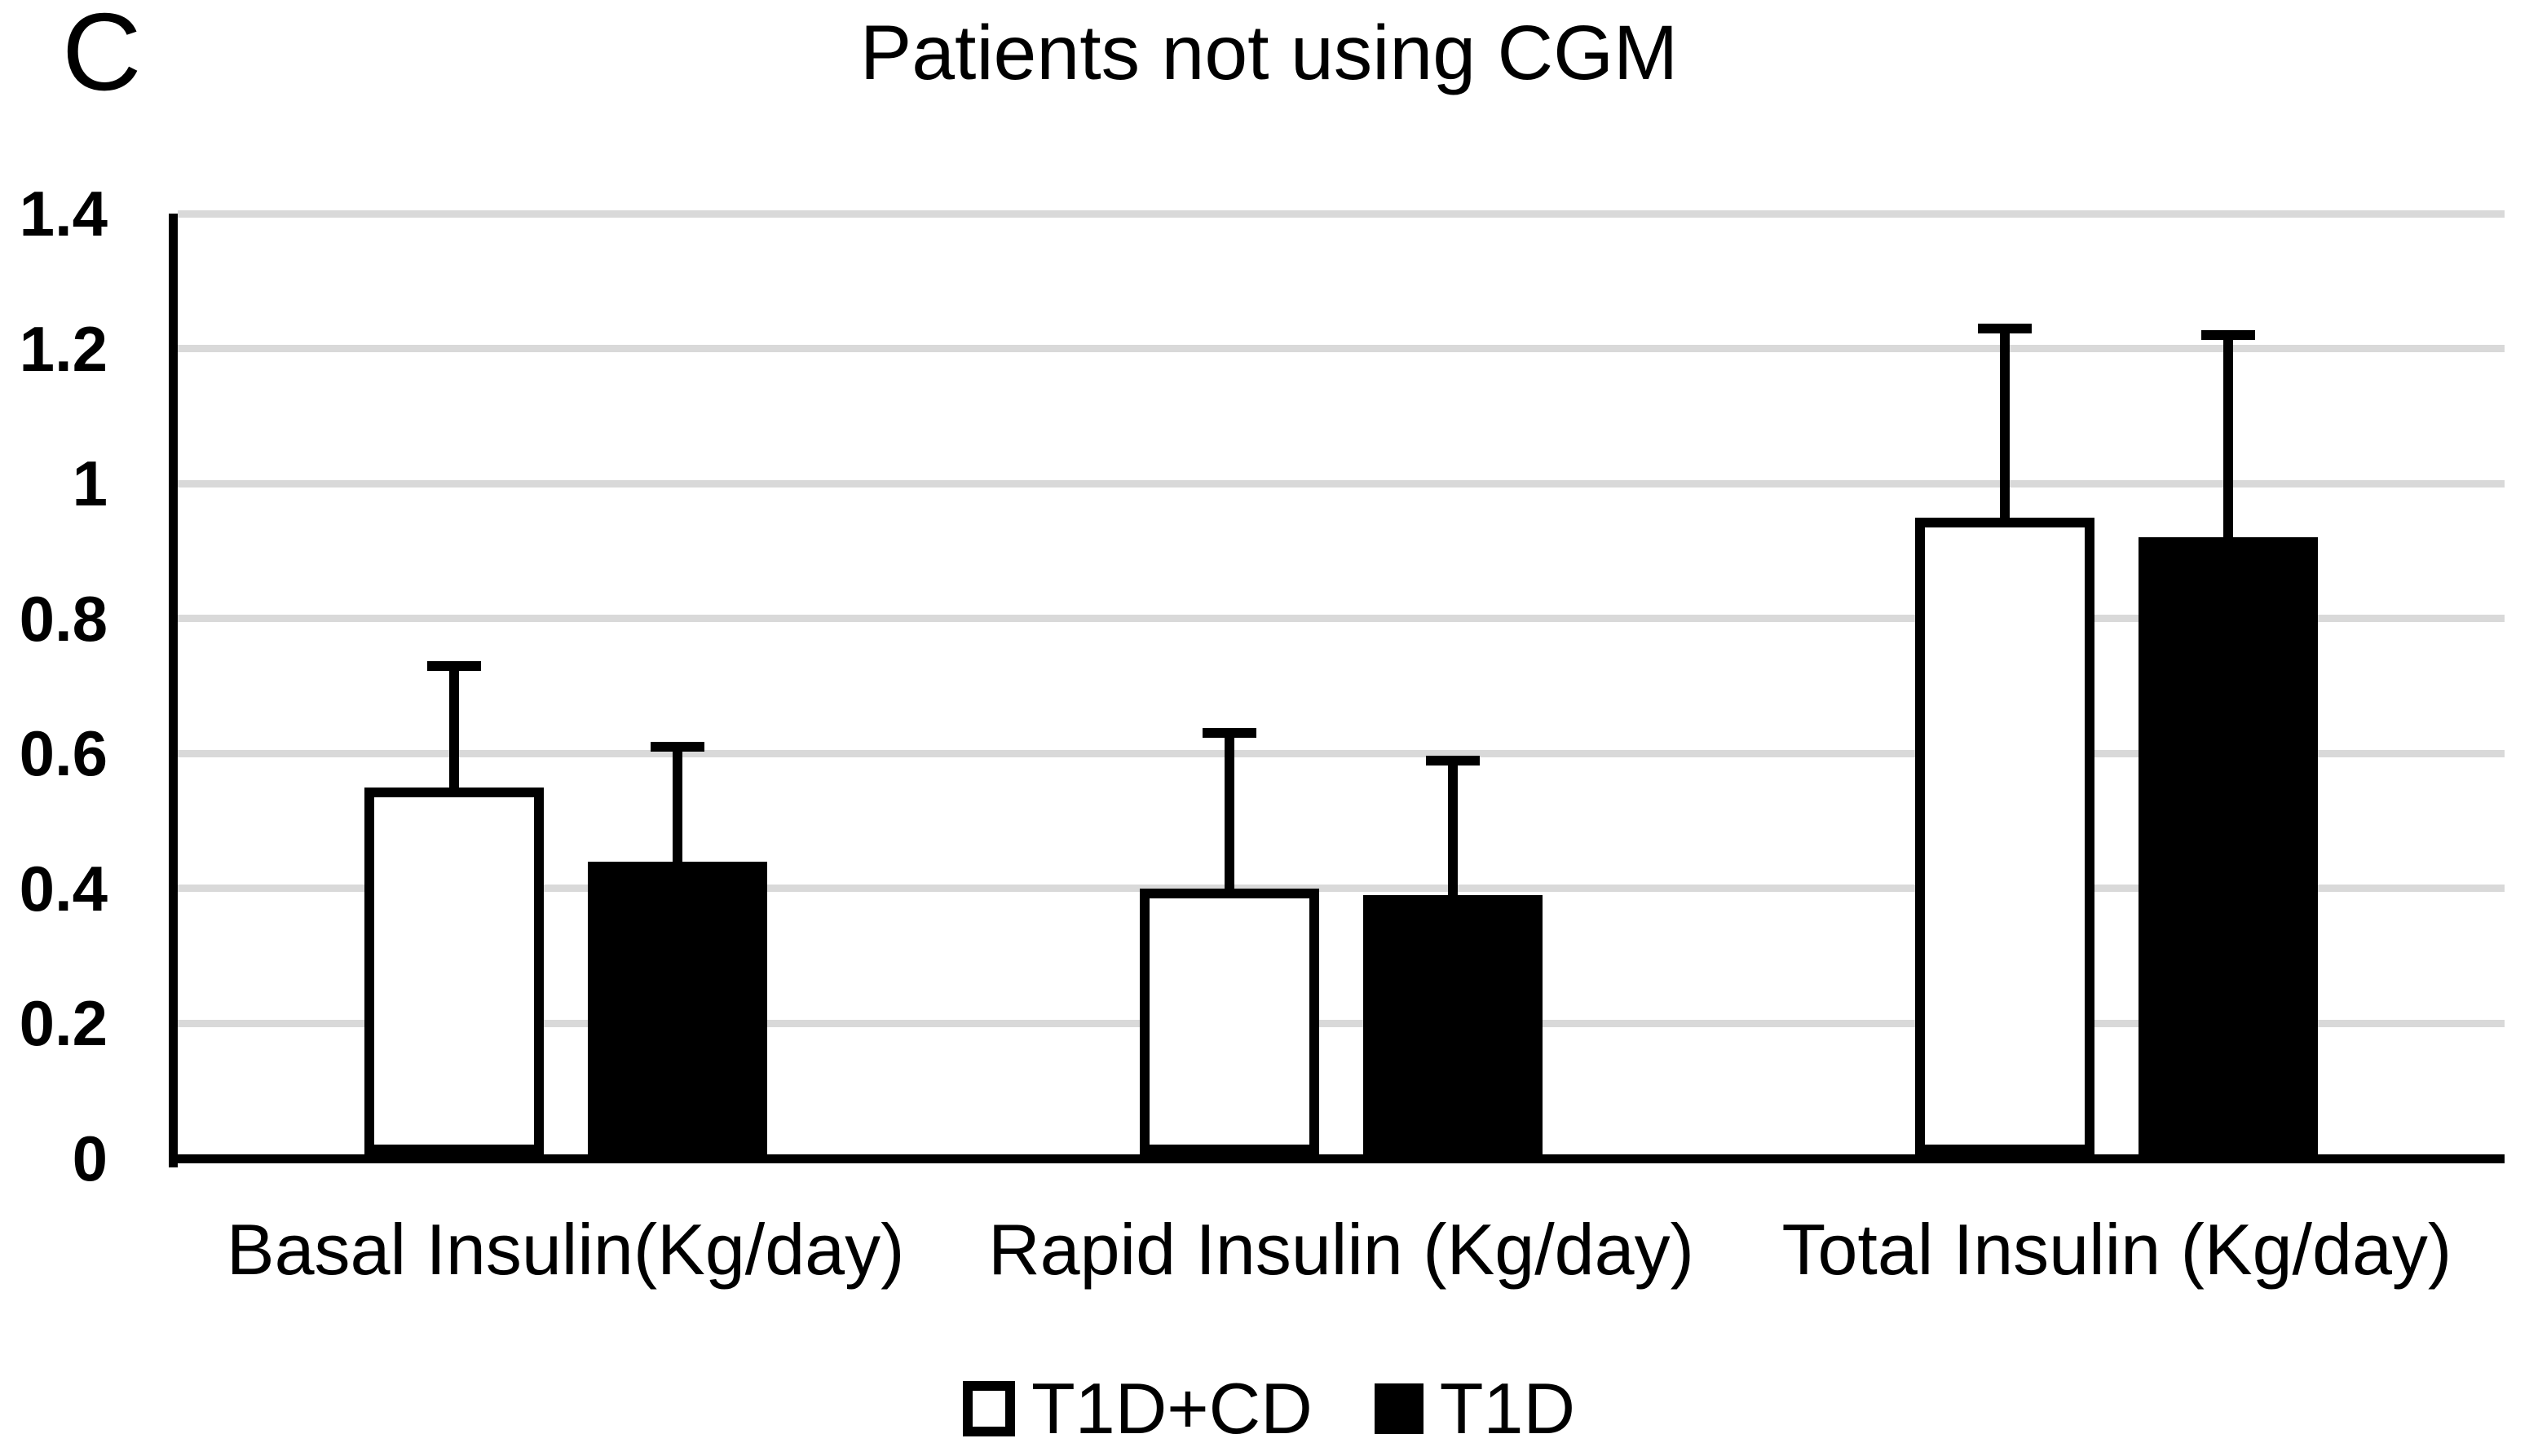  Describe the element at coordinates (677, 809) in the screenshot. I see `error-bar-line-basal-insulin-kg-day-t1d` at that location.